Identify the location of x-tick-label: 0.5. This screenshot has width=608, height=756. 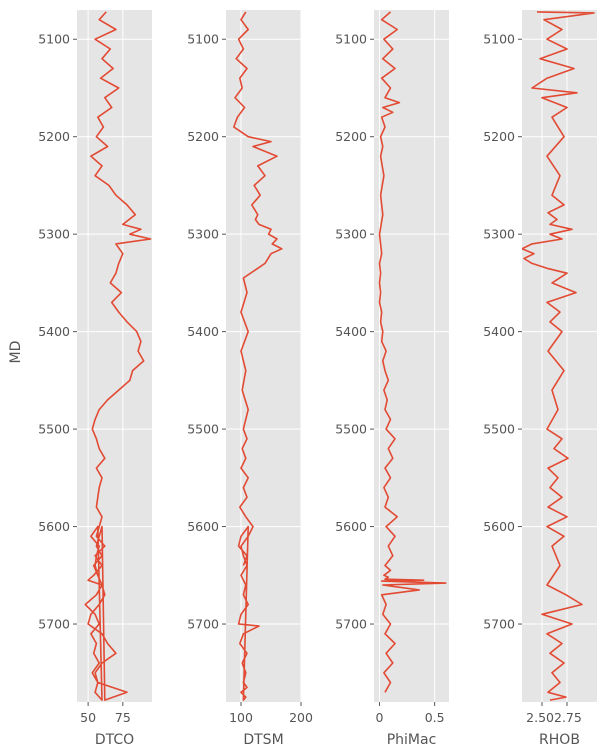
(435, 717).